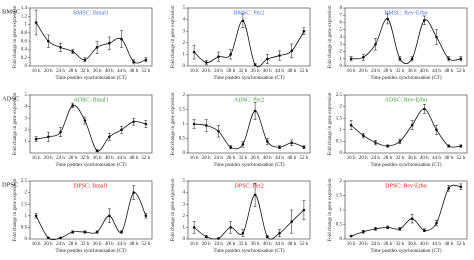 This screenshot has width=474, height=260. What do you see at coordinates (248, 186) in the screenshot?
I see `chart-title: DPSC: Per2` at bounding box center [248, 186].